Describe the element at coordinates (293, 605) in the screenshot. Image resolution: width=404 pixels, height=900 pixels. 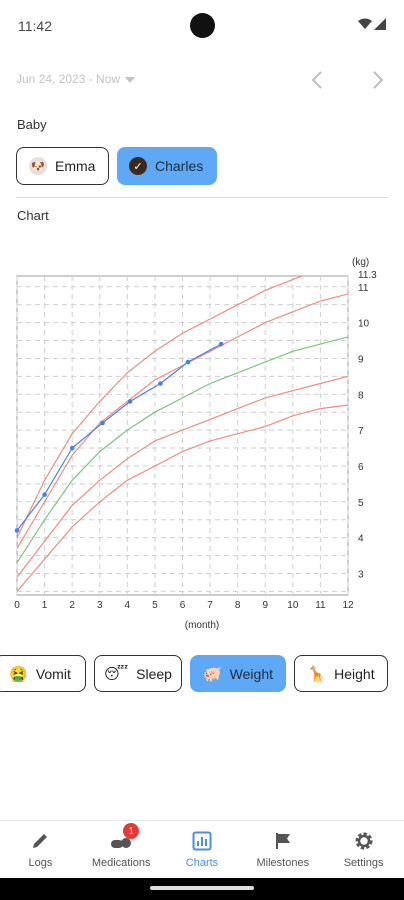
I see `x-tick-label: 10` at that location.